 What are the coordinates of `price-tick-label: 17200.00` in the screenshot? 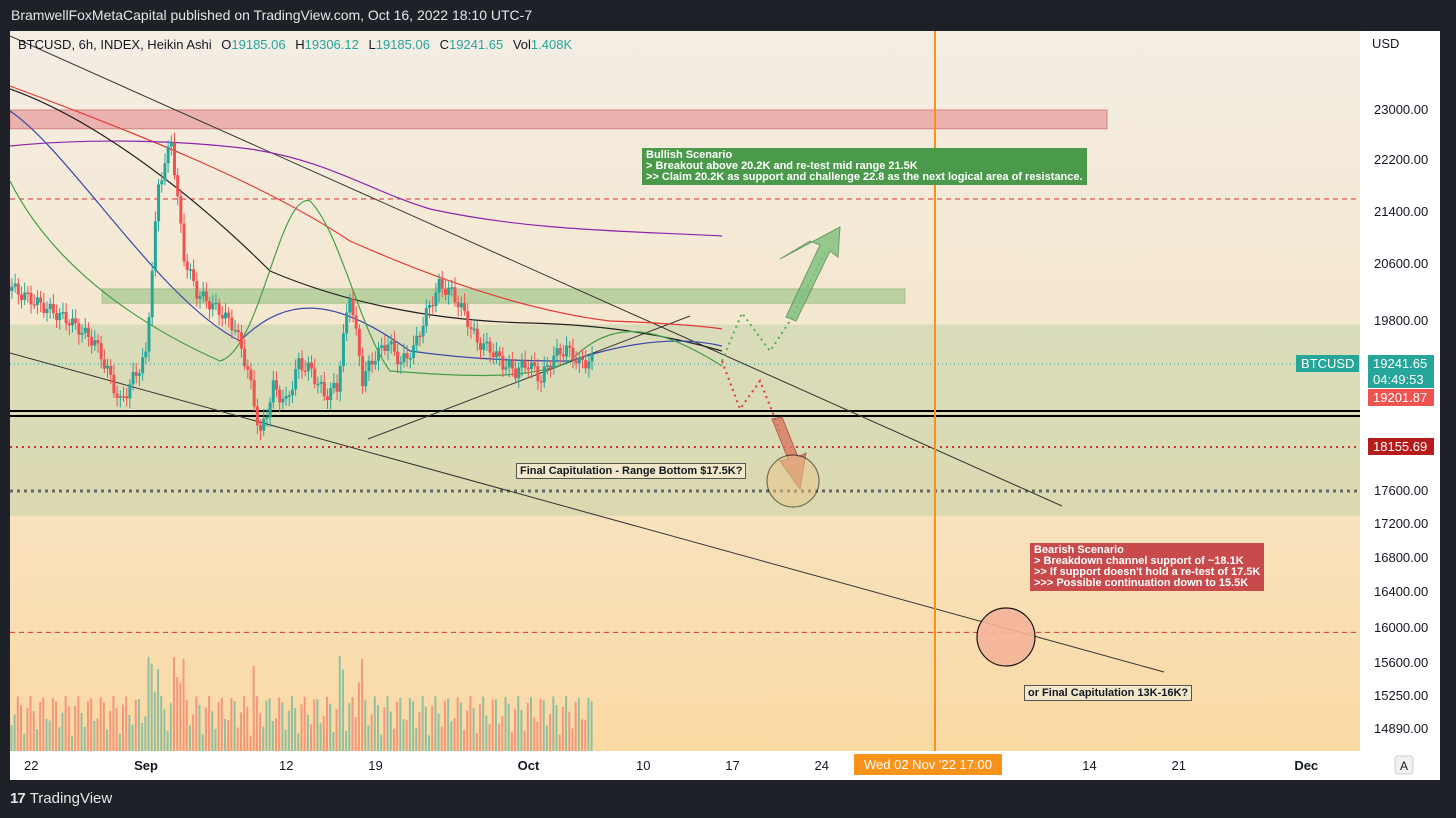 It's located at (1401, 523).